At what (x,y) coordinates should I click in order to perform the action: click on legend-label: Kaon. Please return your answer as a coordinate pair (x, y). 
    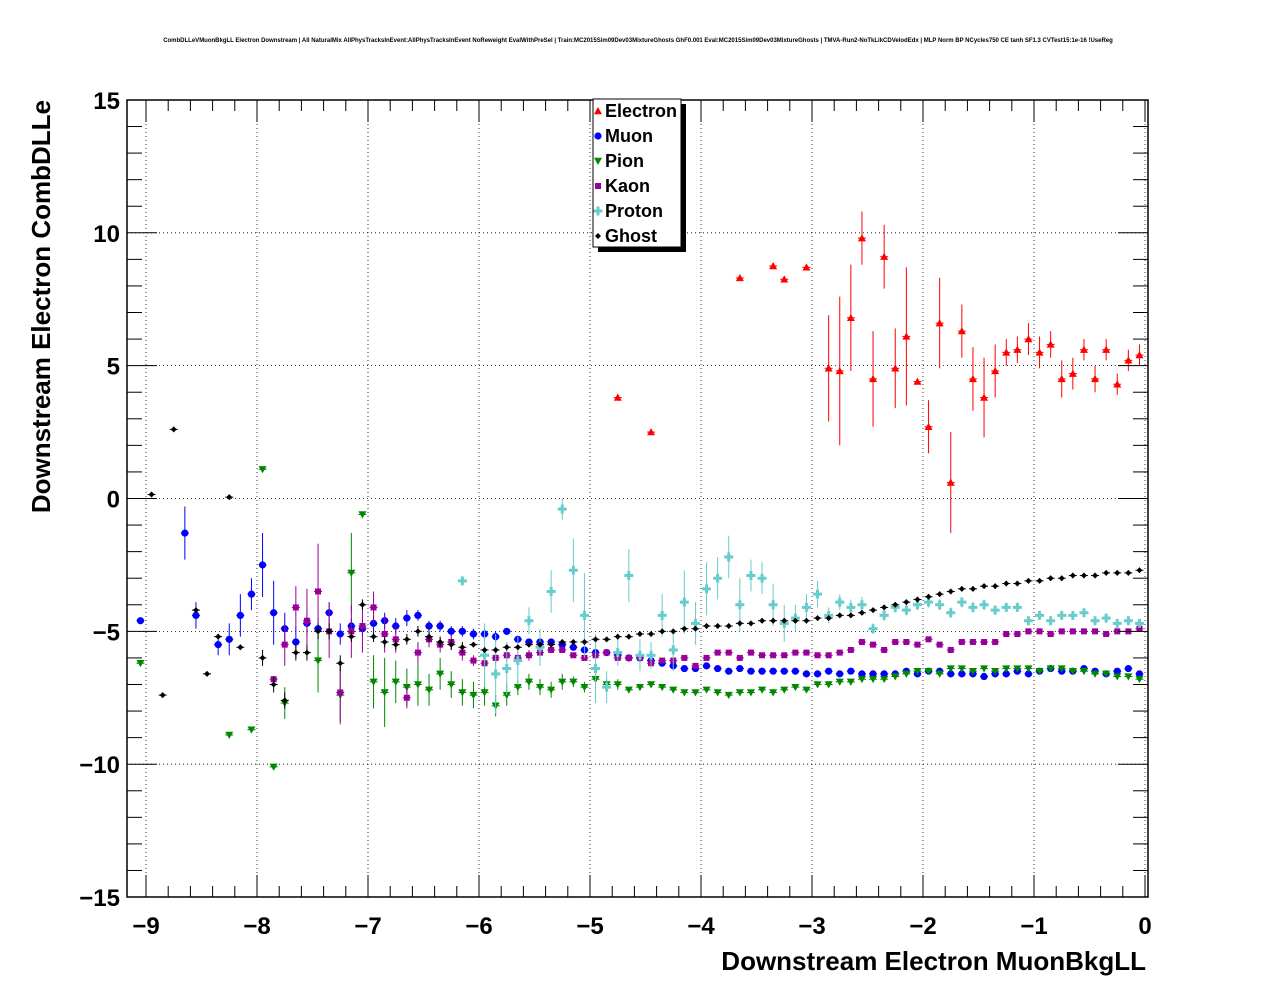
    Looking at the image, I should click on (627, 186).